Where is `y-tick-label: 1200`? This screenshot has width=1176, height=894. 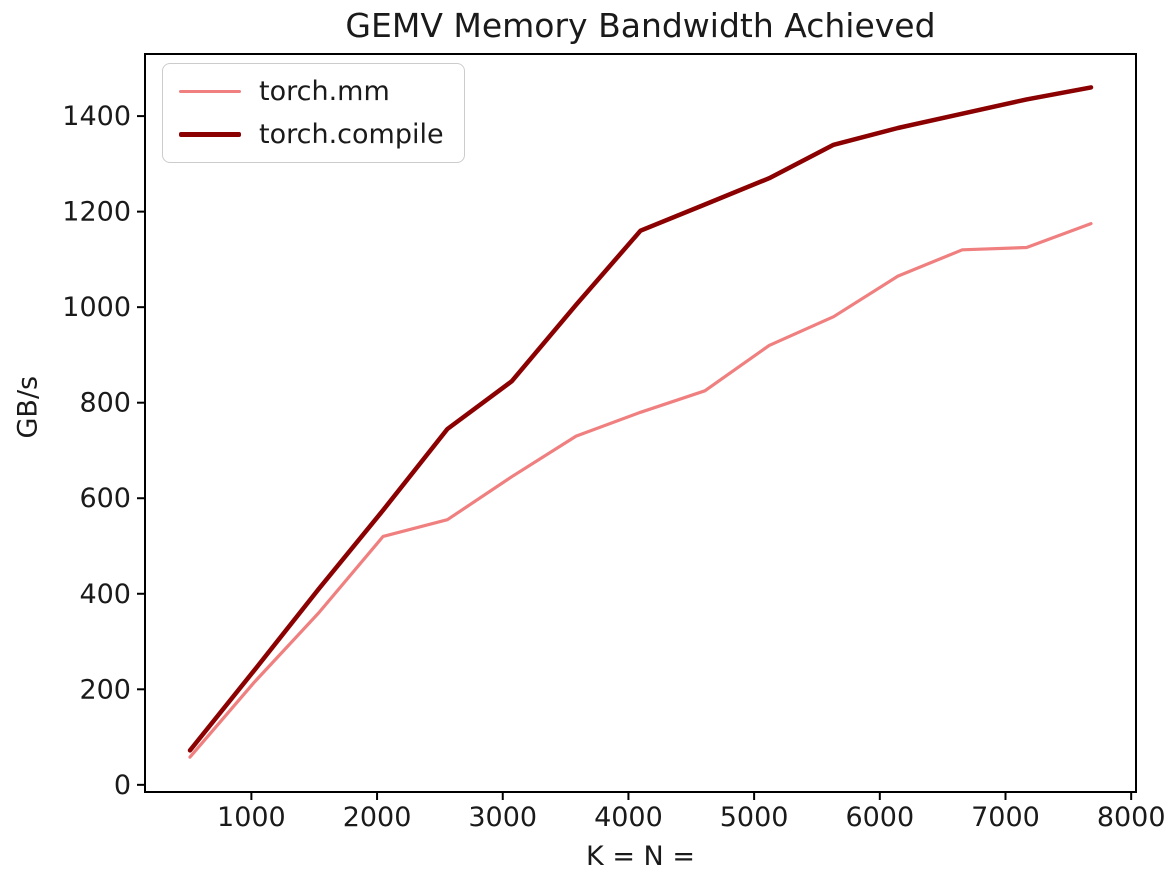
y-tick-label: 1200 is located at coordinates (96, 212).